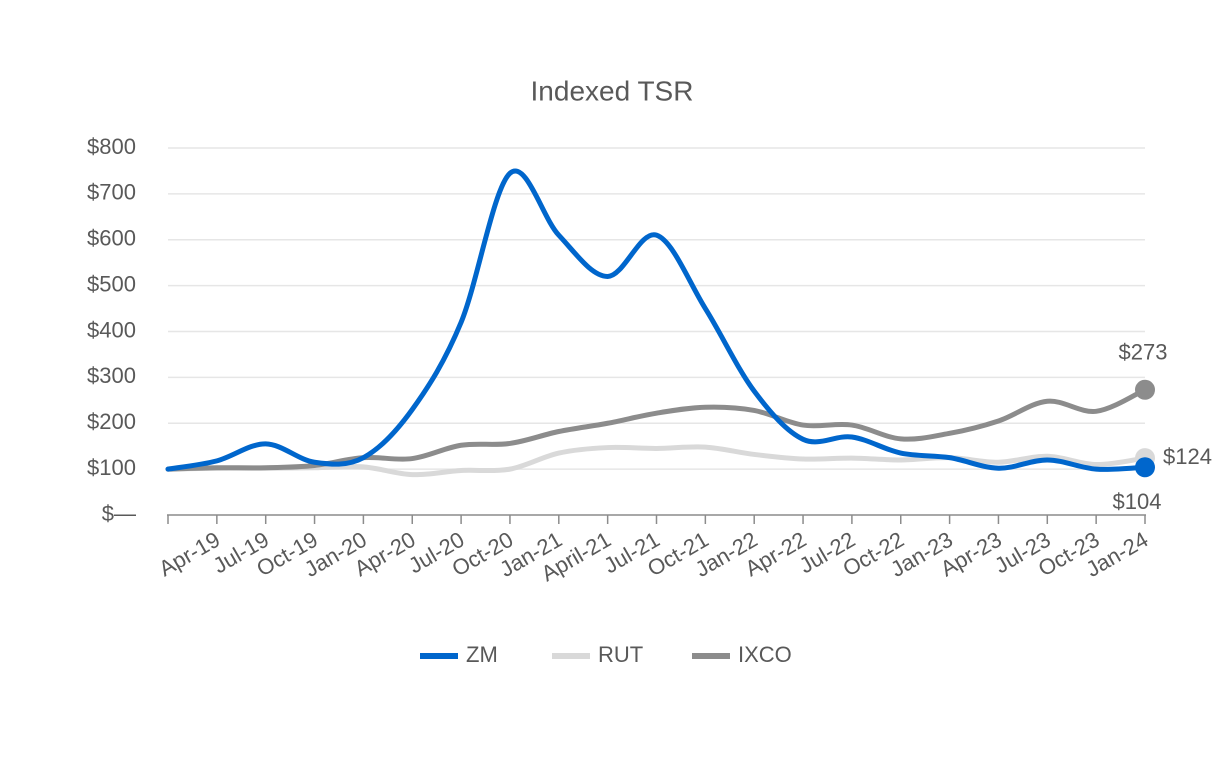 The image size is (1226, 760). Describe the element at coordinates (765, 654) in the screenshot. I see `legend-label: IXCO` at that location.